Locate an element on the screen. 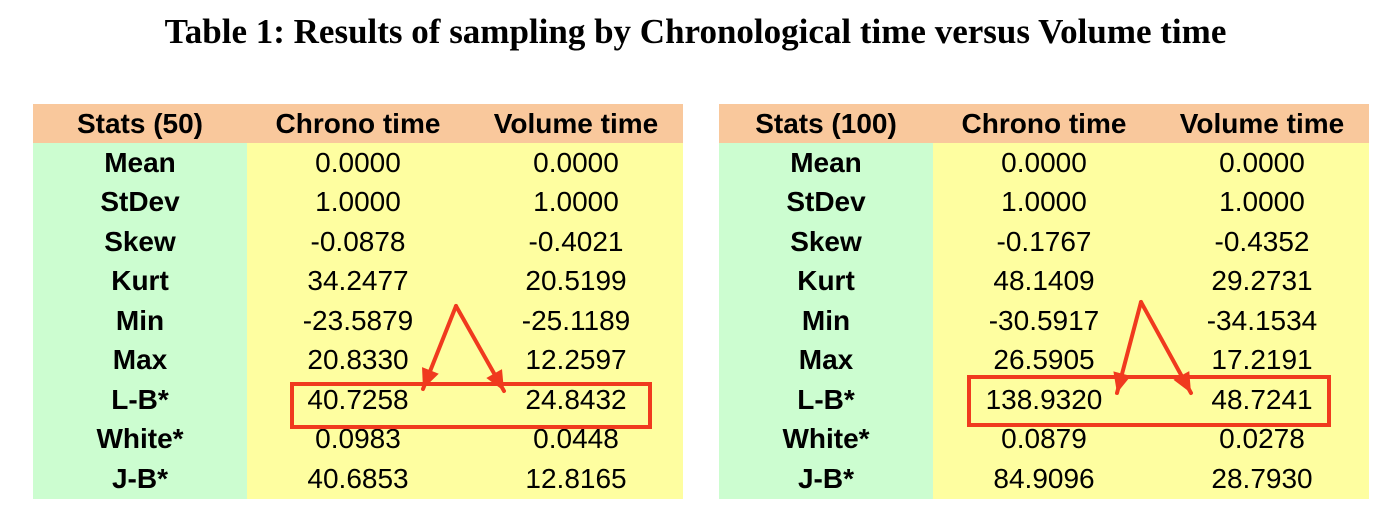 Image resolution: width=1391 pixels, height=528 pixels. table-row: White* 0.0983 0.0448 is located at coordinates (358, 439).